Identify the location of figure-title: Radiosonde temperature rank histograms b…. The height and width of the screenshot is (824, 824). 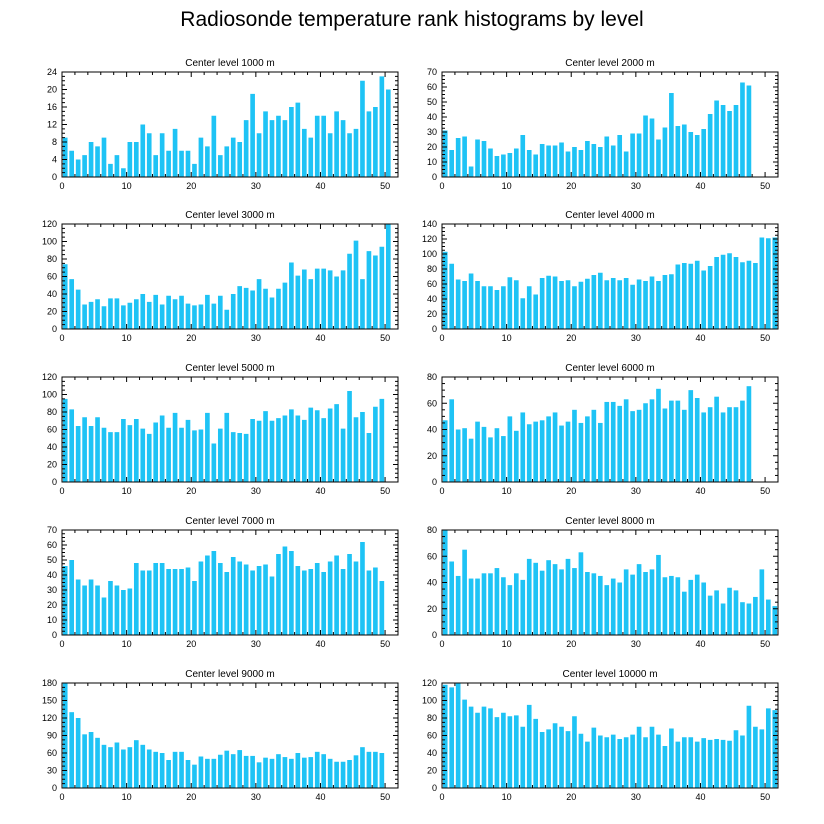
(412, 19).